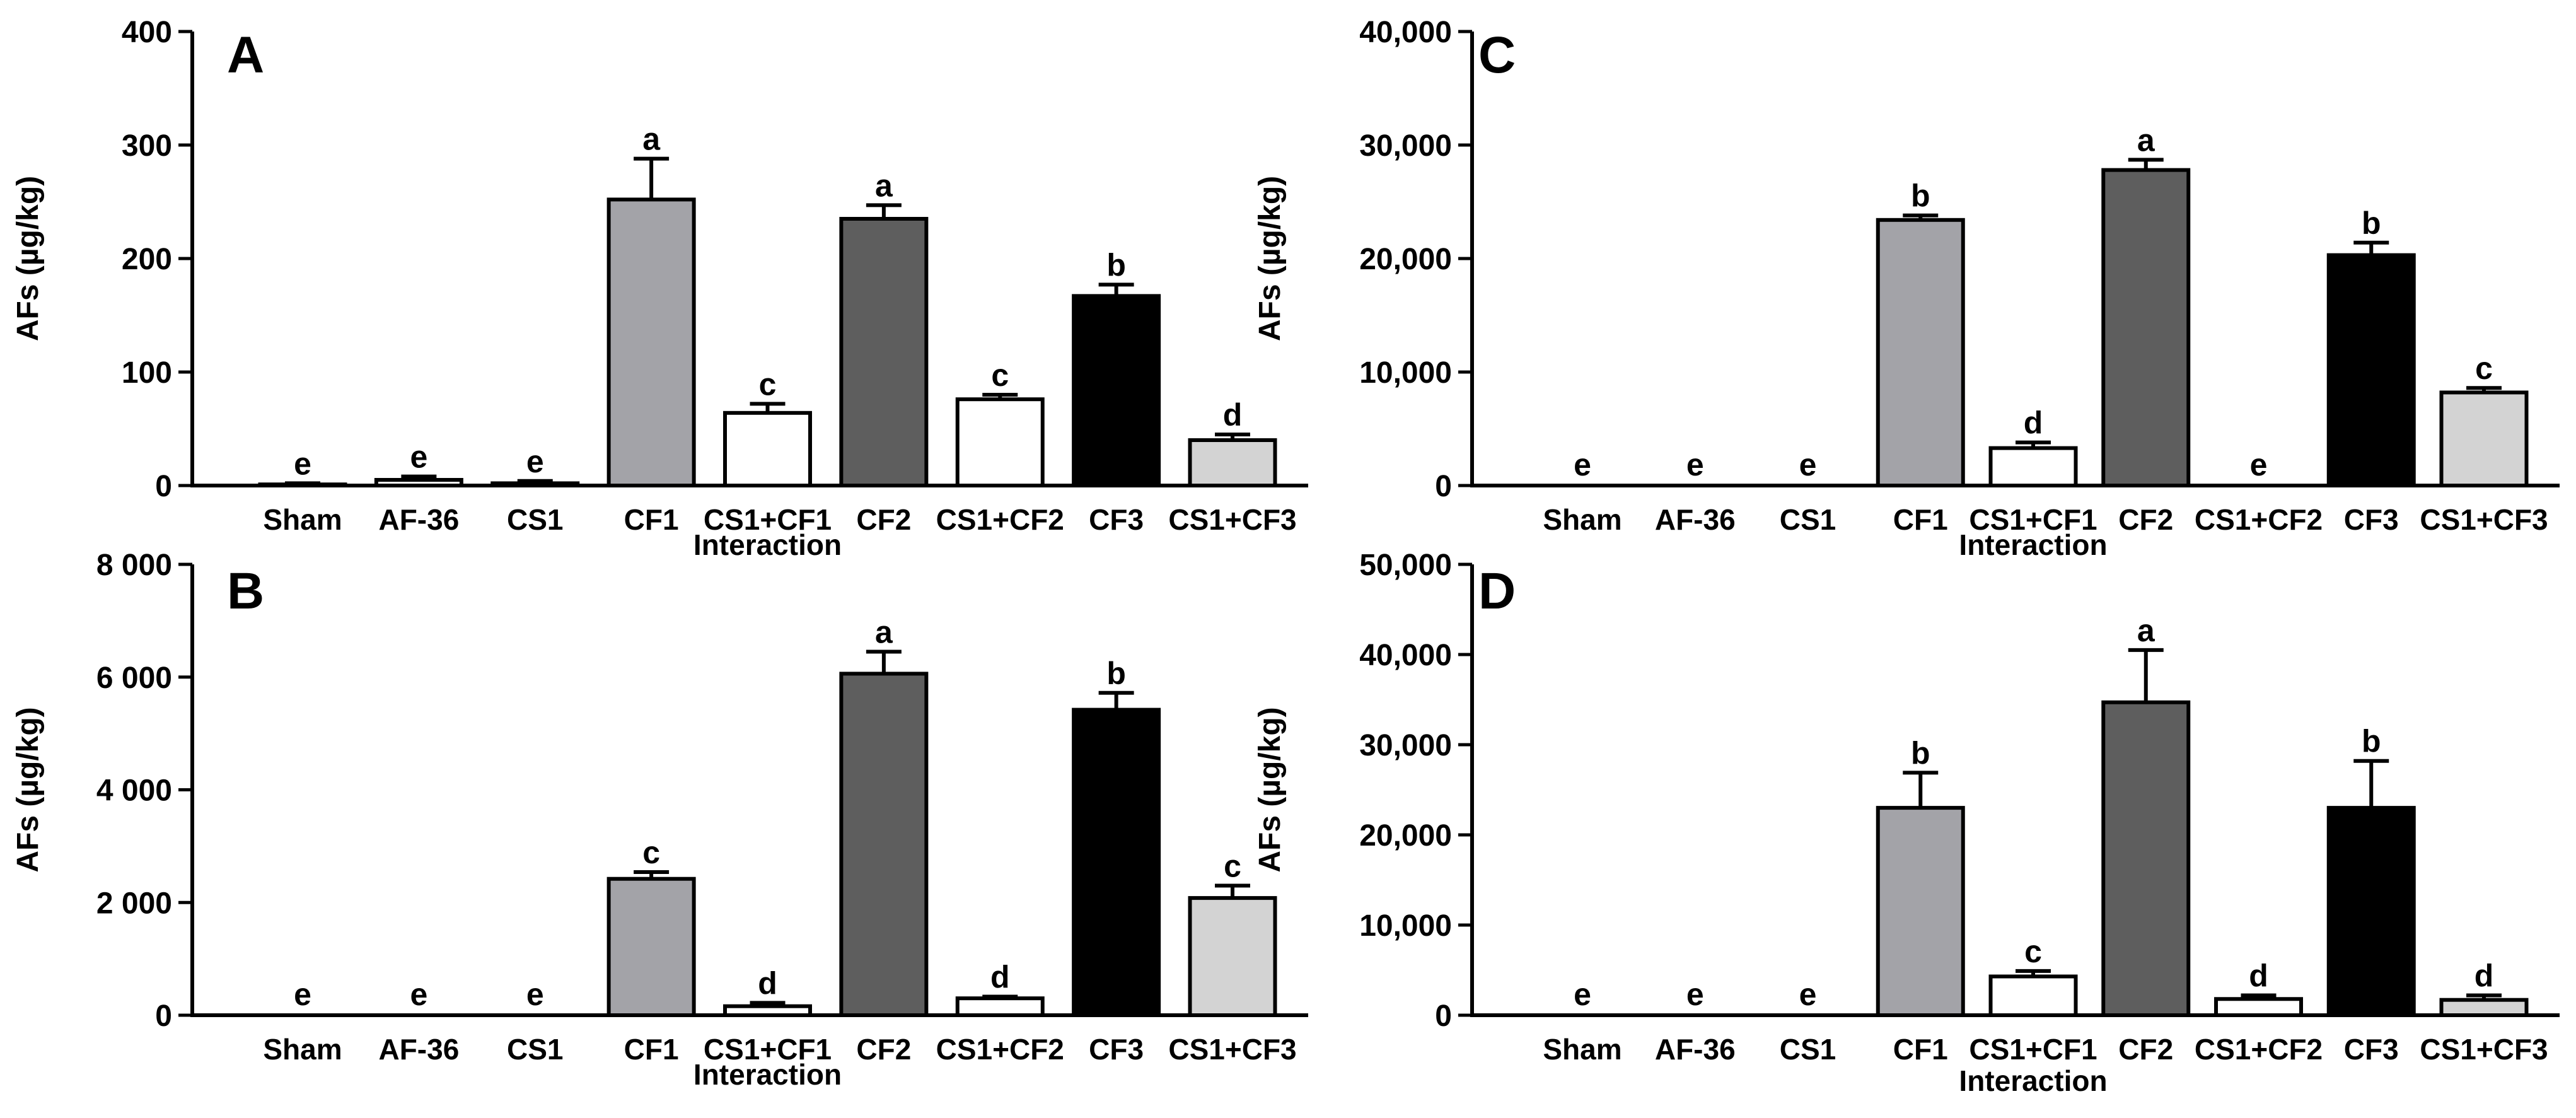 The image size is (2576, 1118). What do you see at coordinates (1405, 655) in the screenshot?
I see `y-tick-label: 40,000` at bounding box center [1405, 655].